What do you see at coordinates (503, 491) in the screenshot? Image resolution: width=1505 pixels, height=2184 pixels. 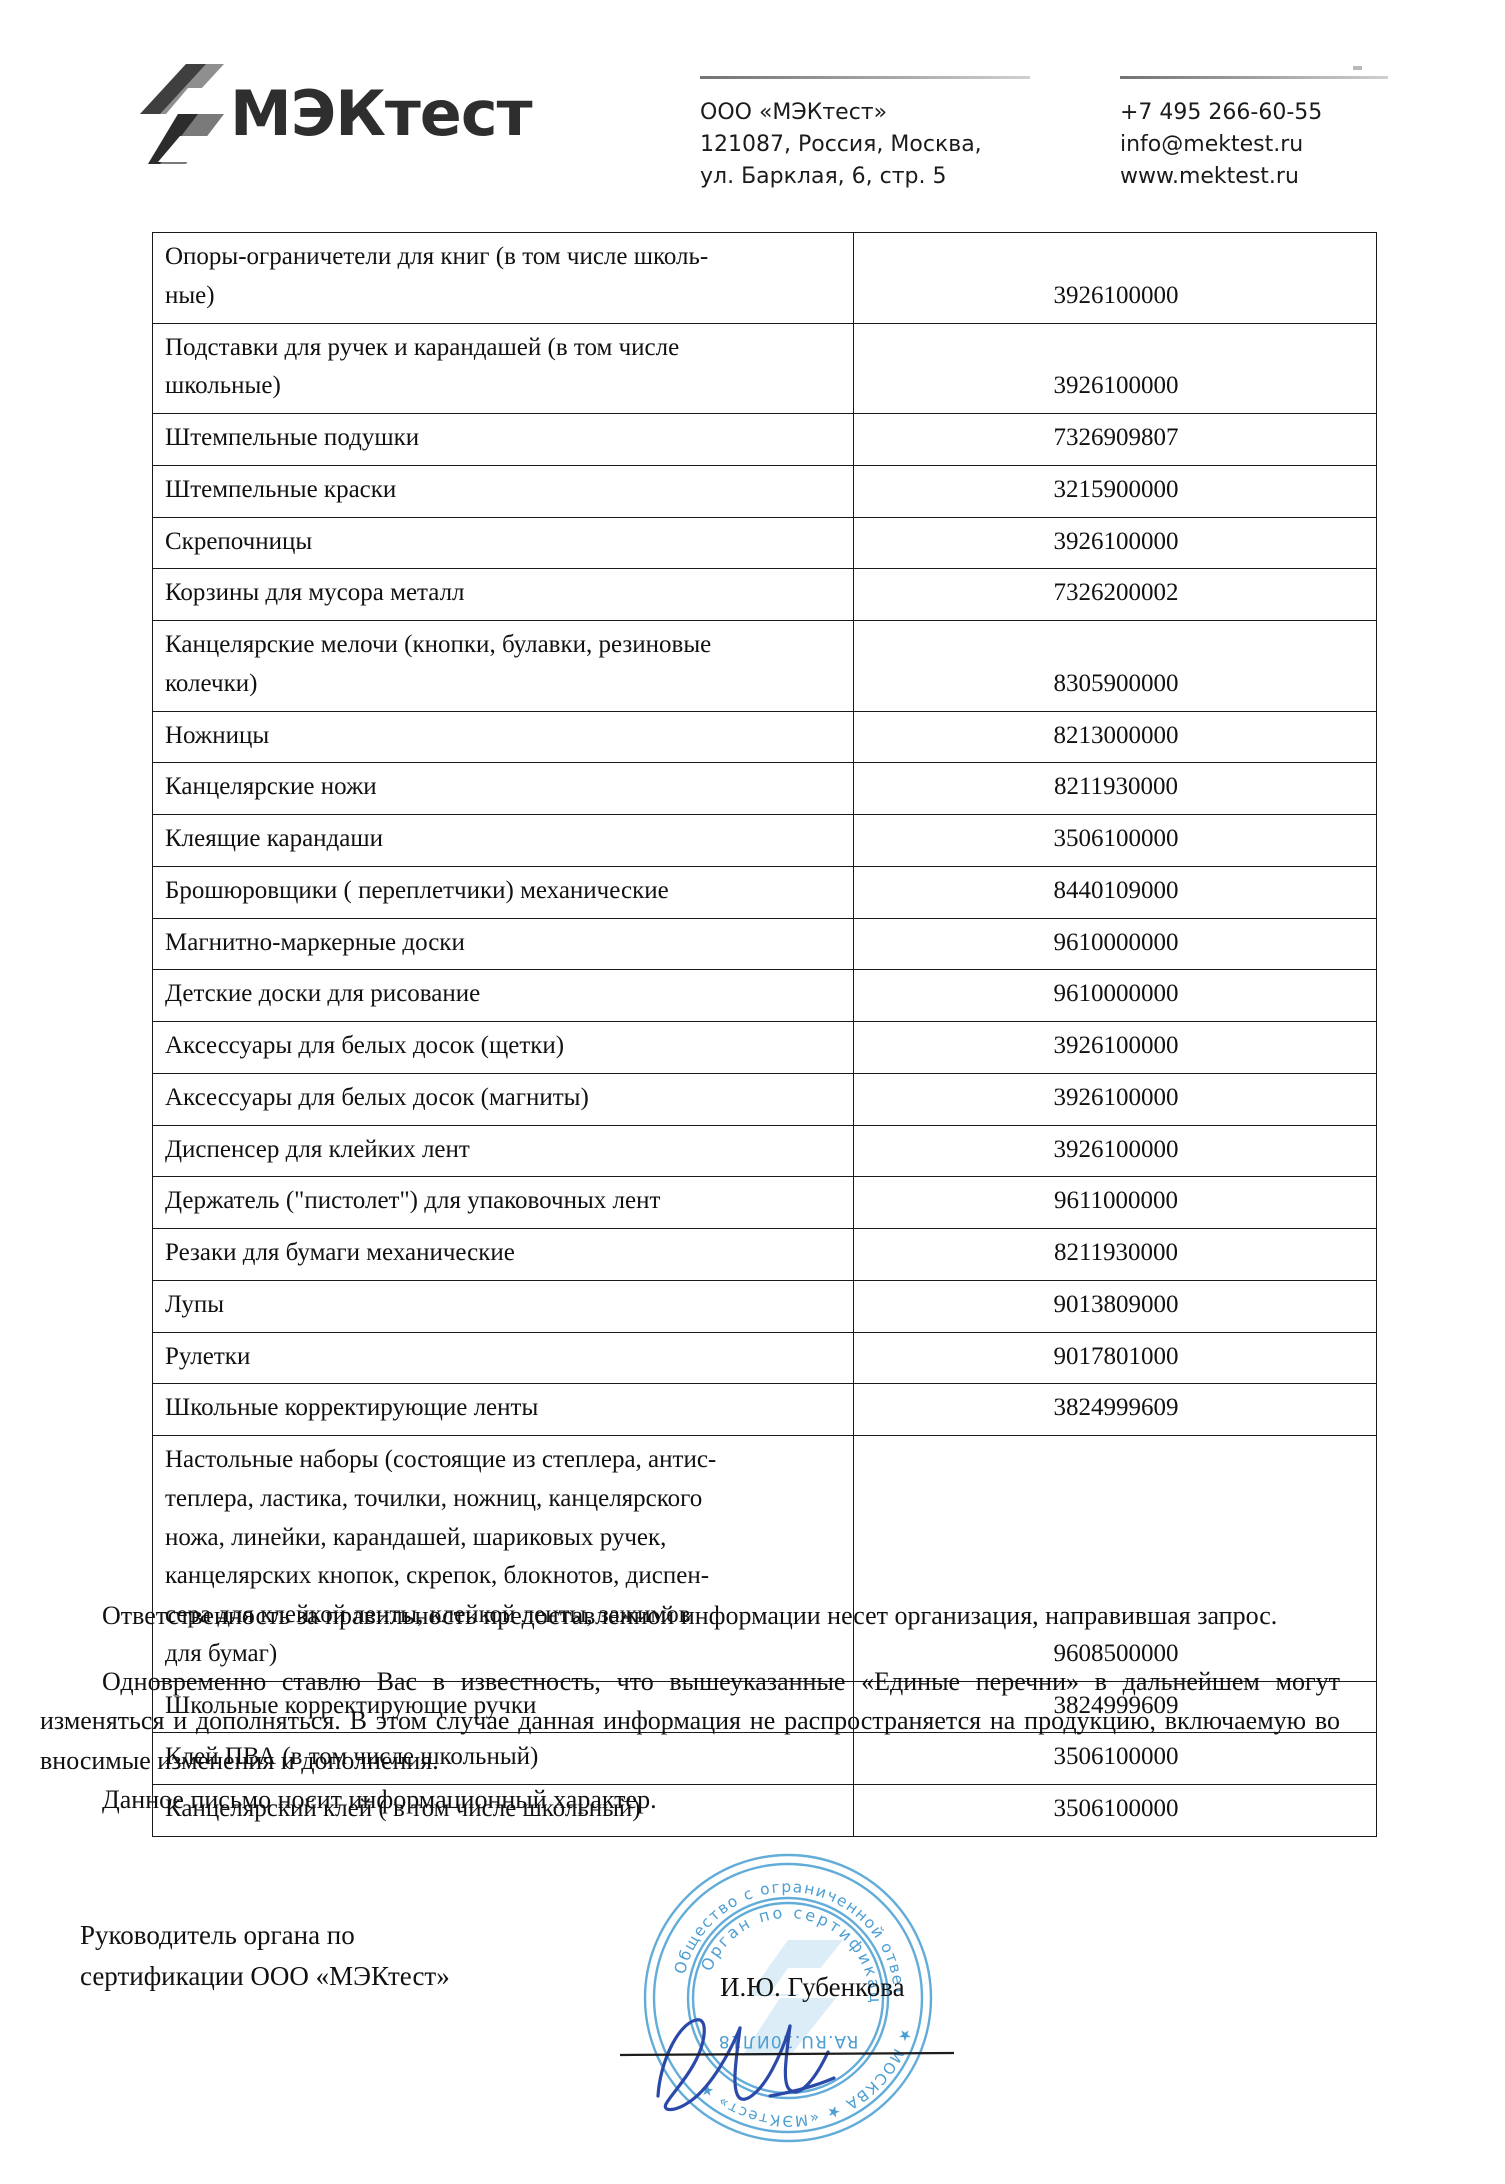 I see `product-name-cell: Штемпельные краски` at bounding box center [503, 491].